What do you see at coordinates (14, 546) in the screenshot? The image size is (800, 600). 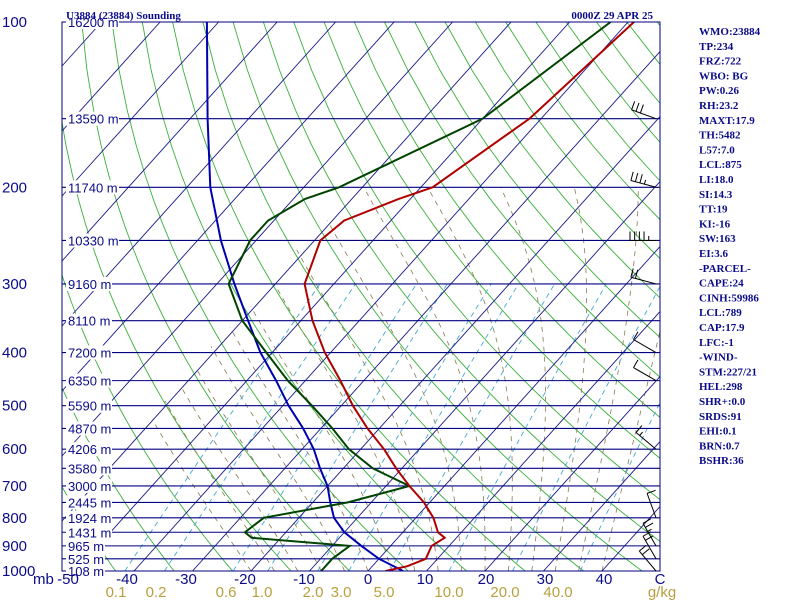 I see `pressure-tick-label: 900` at bounding box center [14, 546].